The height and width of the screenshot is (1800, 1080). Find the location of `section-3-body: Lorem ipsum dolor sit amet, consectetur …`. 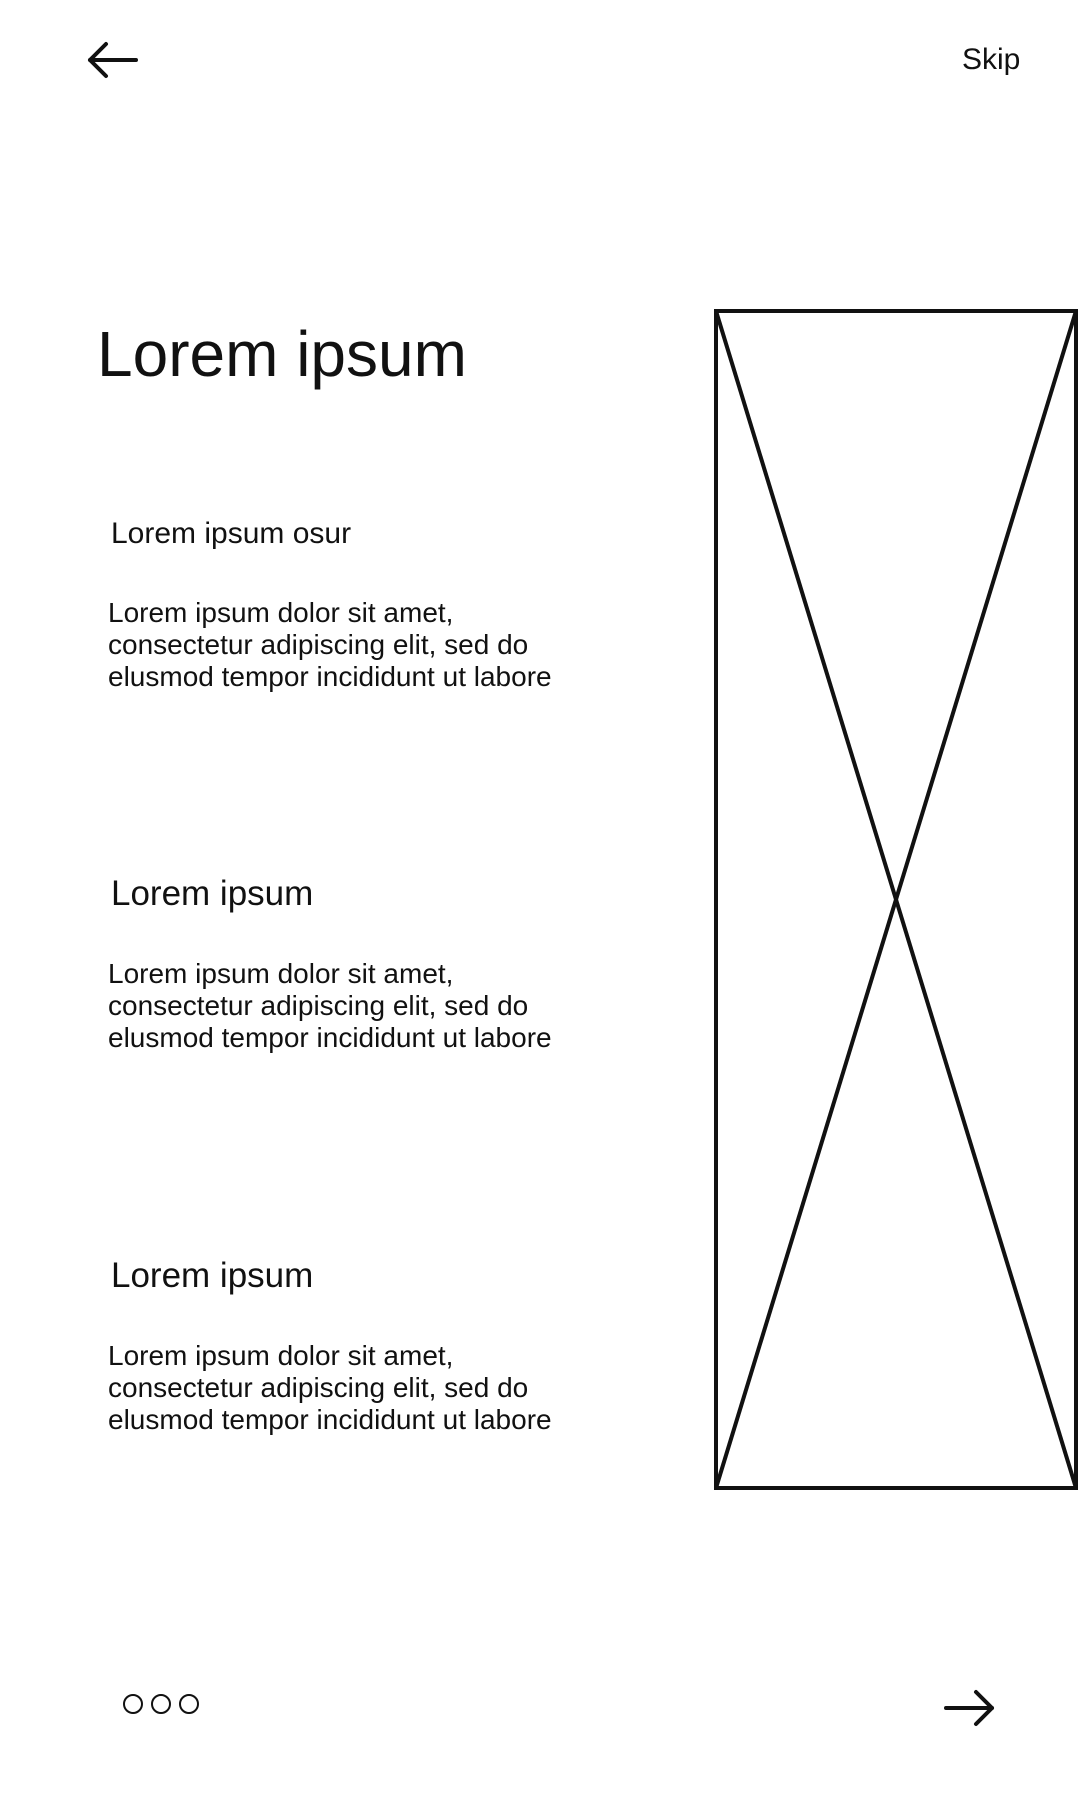

section-3-body: Lorem ipsum dolor sit amet, consectetur … is located at coordinates (330, 1387).